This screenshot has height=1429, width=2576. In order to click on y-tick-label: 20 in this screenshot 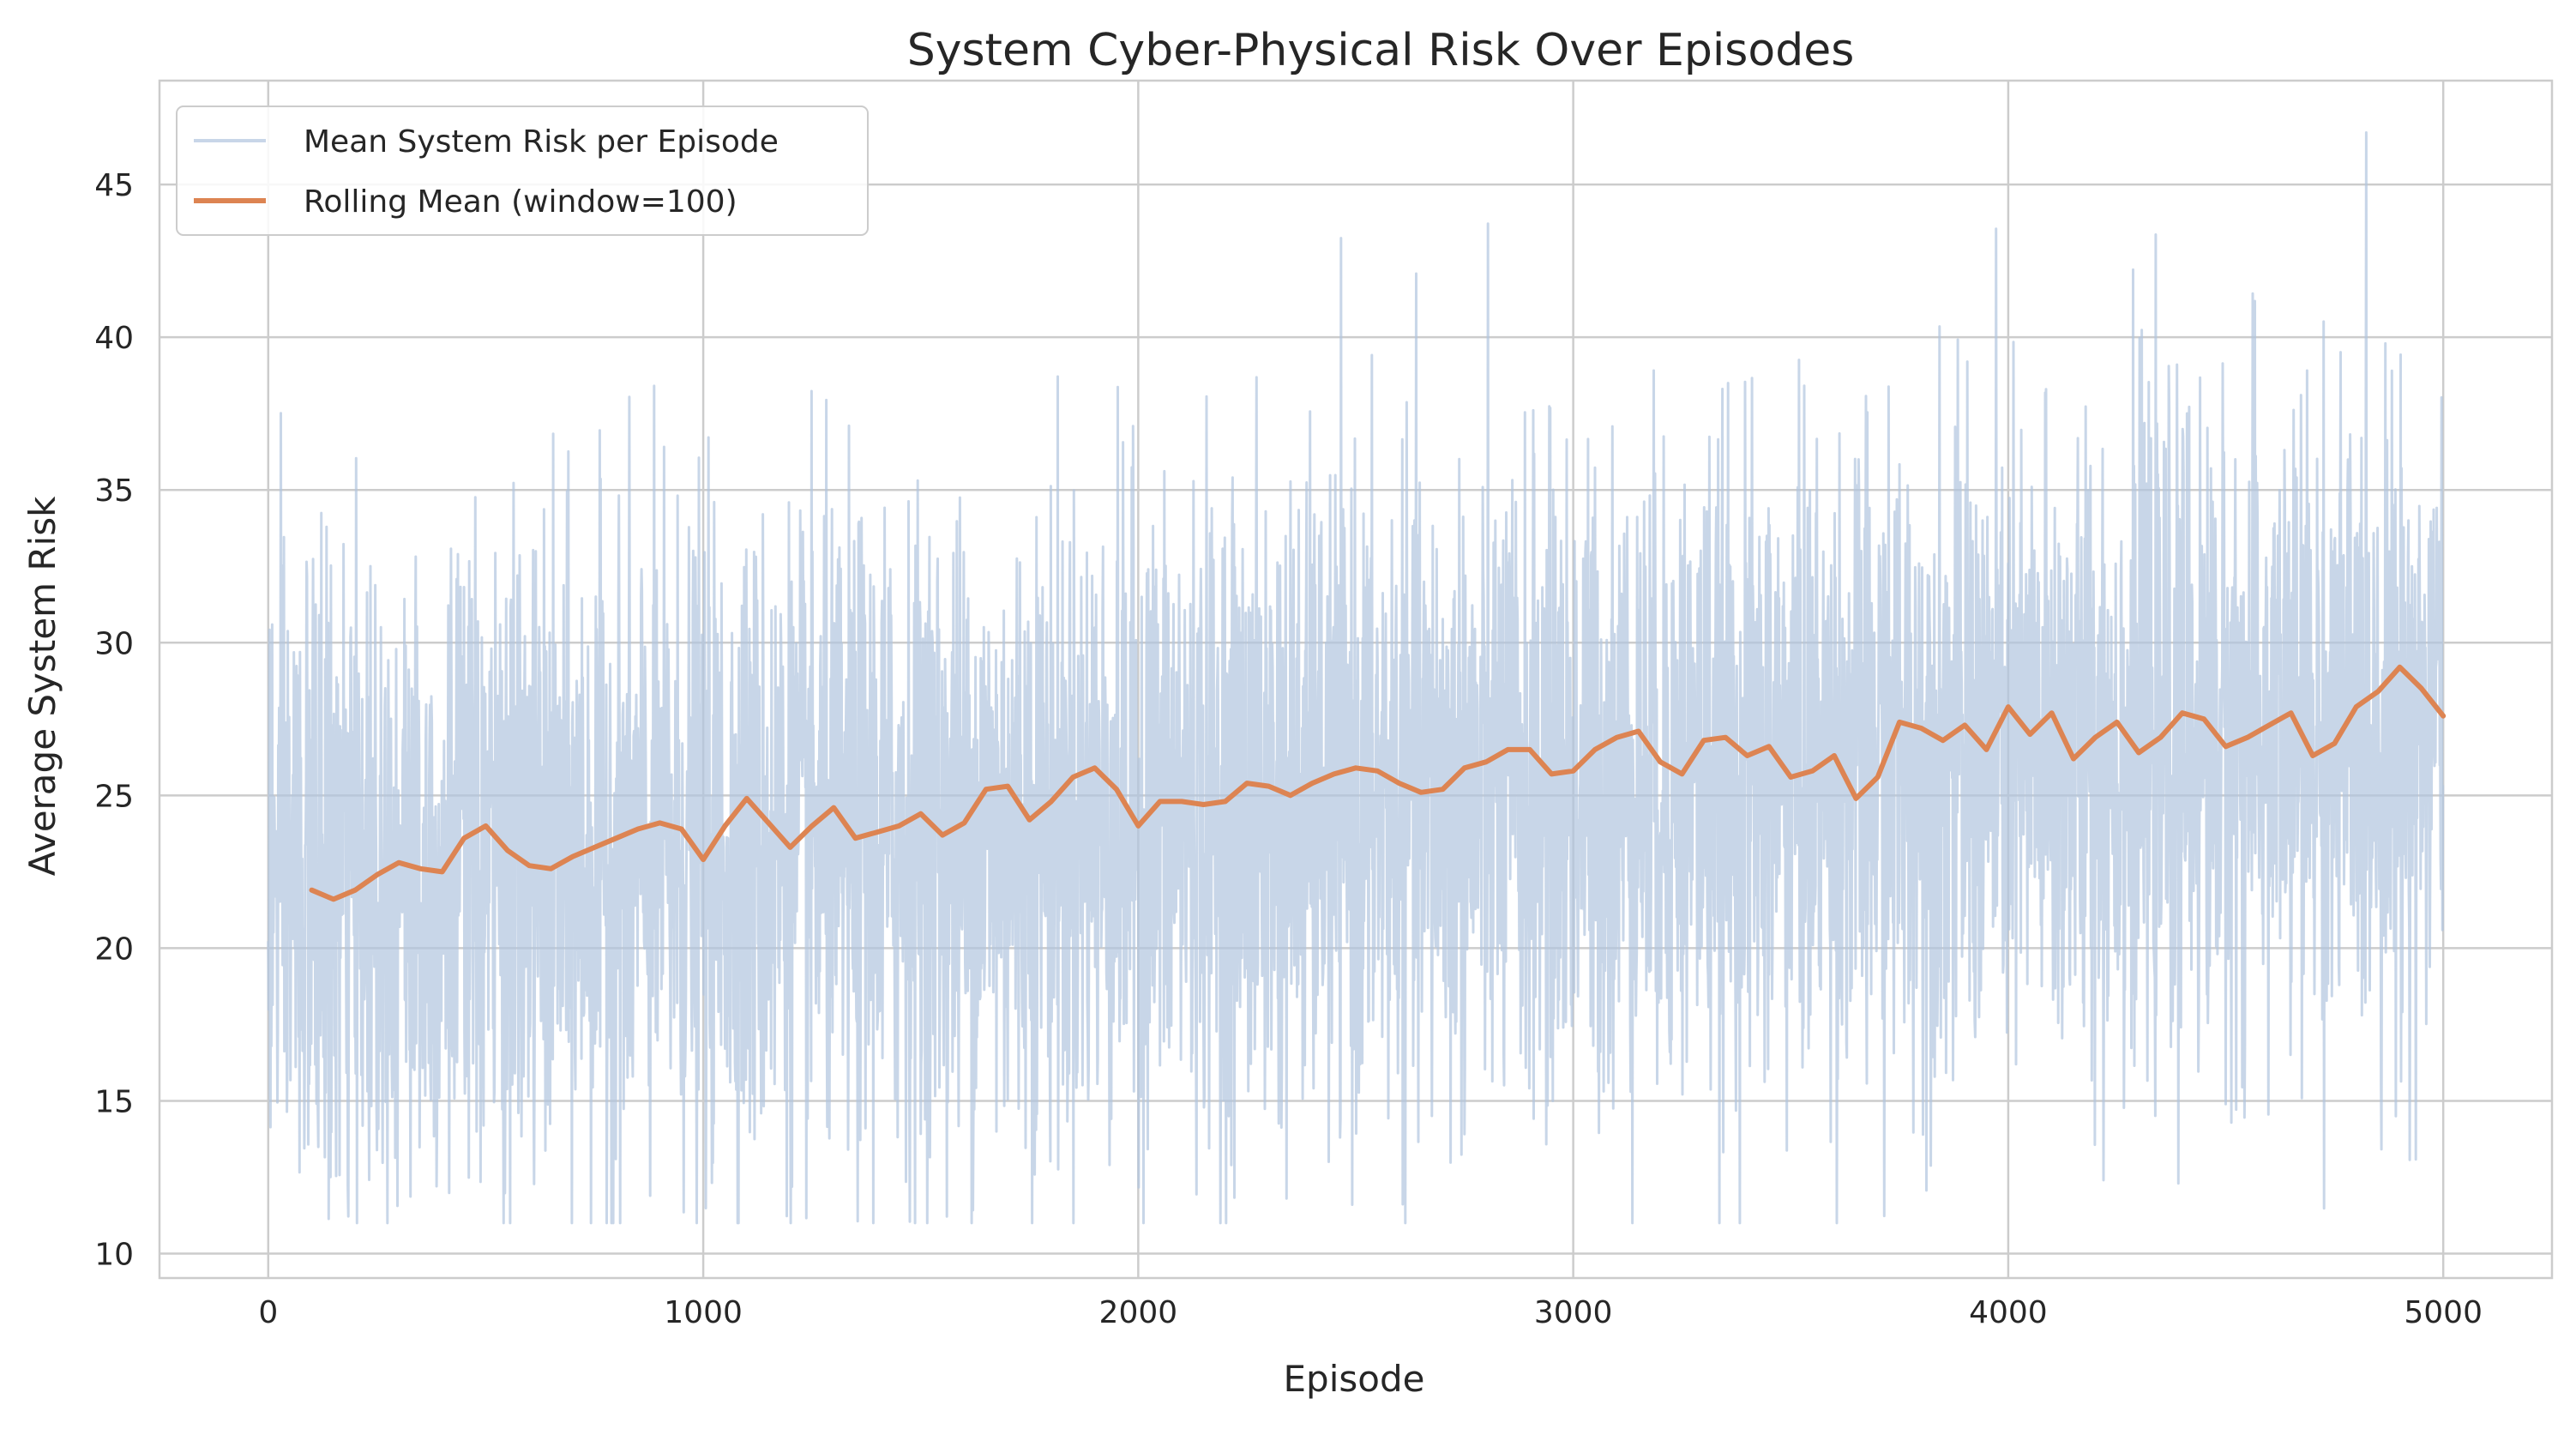, I will do `click(114, 949)`.